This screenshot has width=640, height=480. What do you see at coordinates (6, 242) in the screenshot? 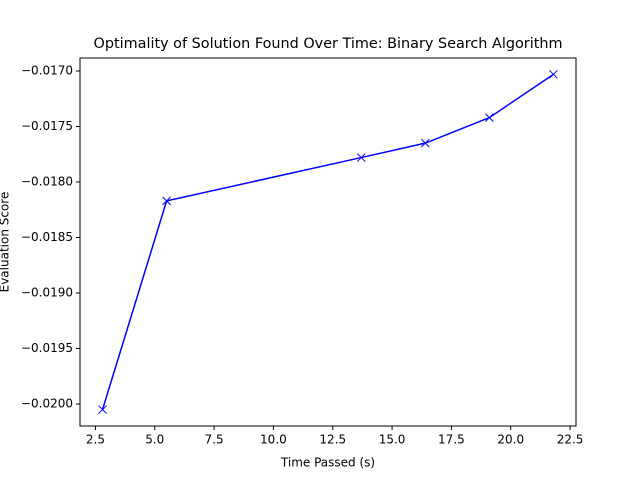
I see `y-axis-label: Evaluation Score` at bounding box center [6, 242].